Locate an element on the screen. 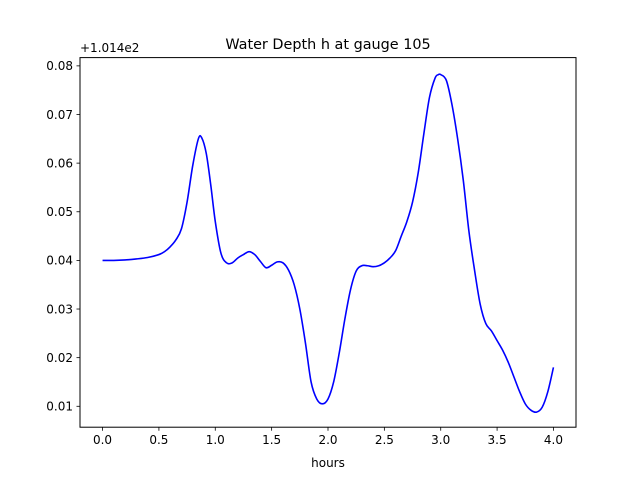 The width and height of the screenshot is (640, 480). chart-title: Water Depth h at gauge 105 is located at coordinates (327, 45).